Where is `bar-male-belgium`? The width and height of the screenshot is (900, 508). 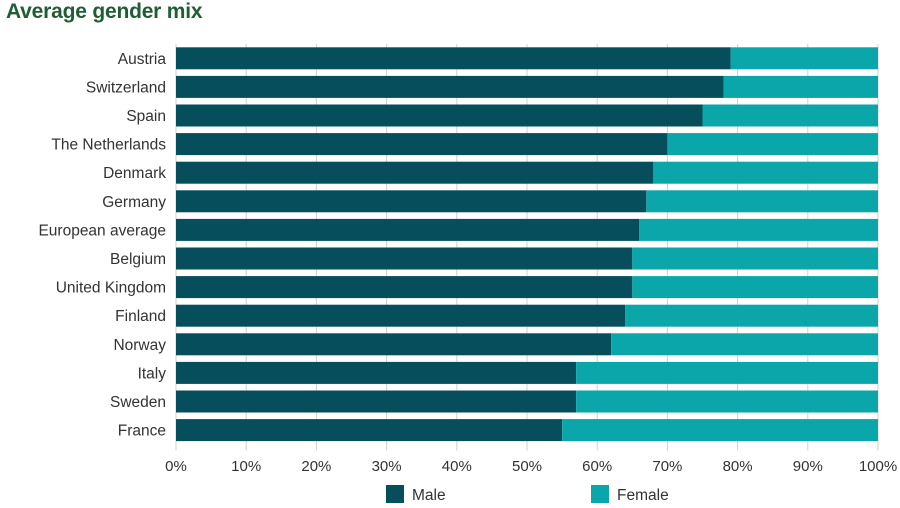
bar-male-belgium is located at coordinates (404, 258).